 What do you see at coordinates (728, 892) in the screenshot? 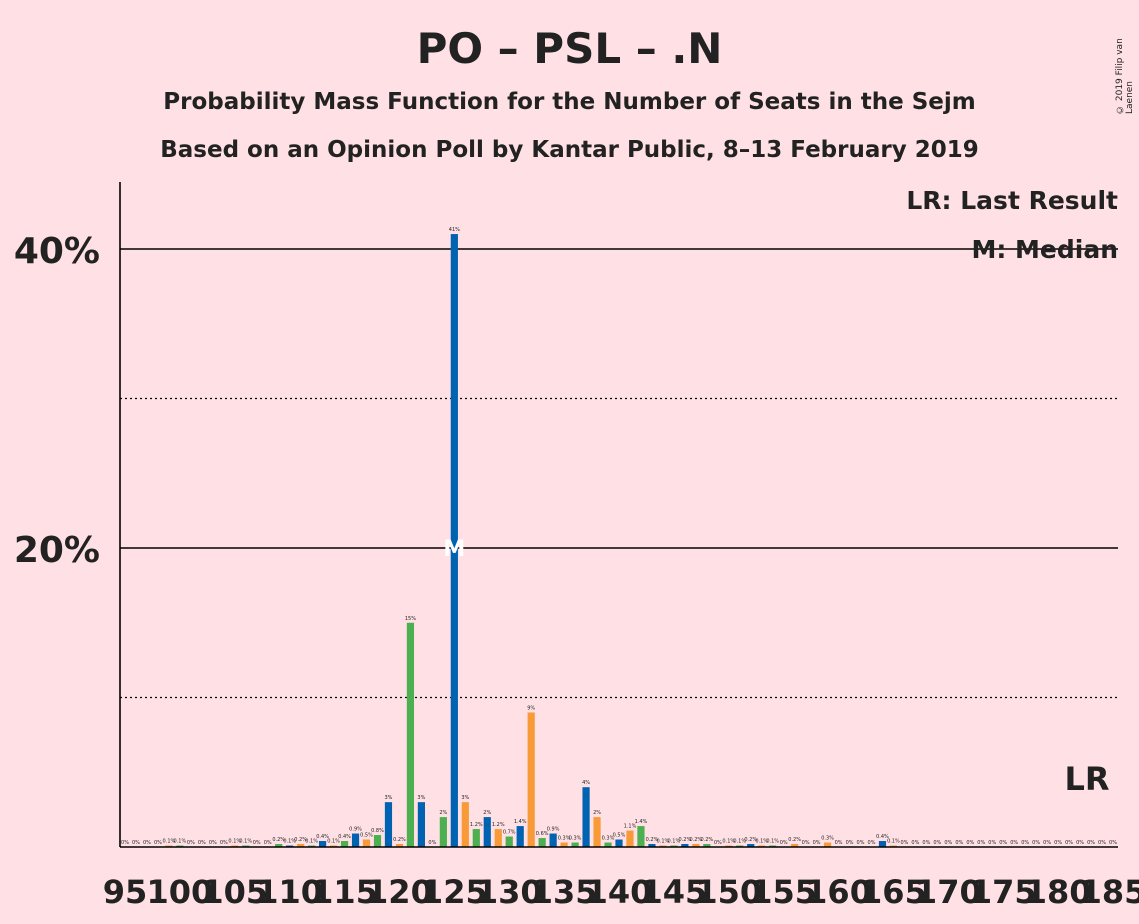
I see `x-tick-label: 150` at bounding box center [728, 892].